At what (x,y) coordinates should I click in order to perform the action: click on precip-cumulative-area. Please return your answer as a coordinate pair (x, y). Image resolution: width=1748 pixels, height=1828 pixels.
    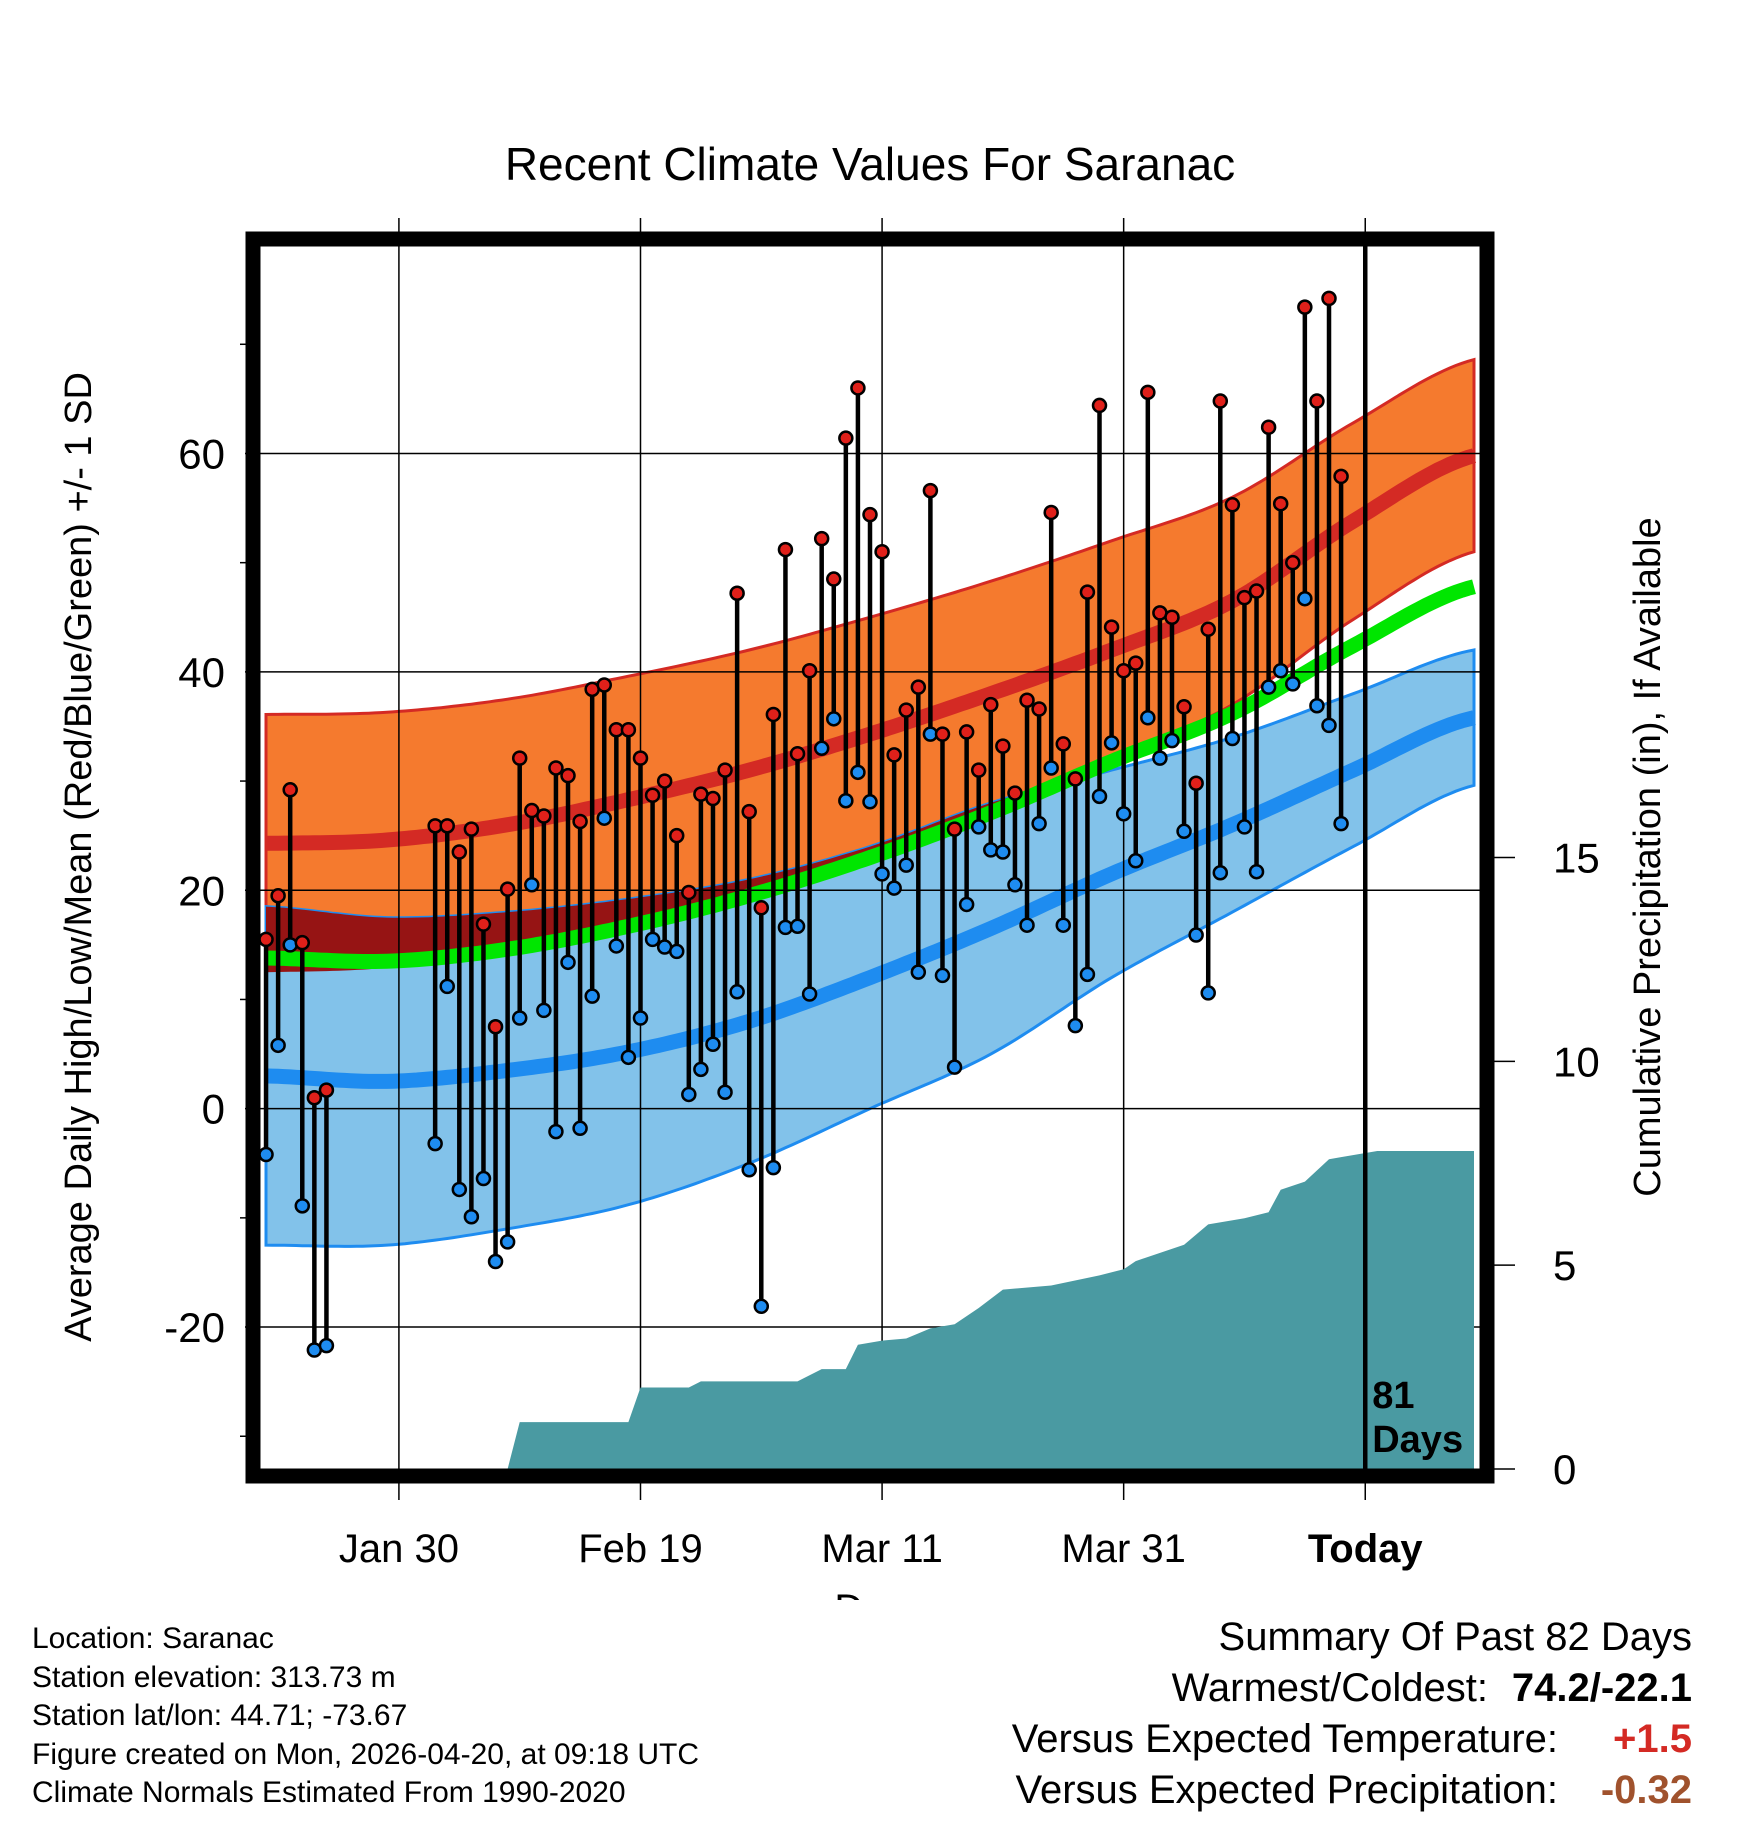
    Looking at the image, I should click on (870, 1310).